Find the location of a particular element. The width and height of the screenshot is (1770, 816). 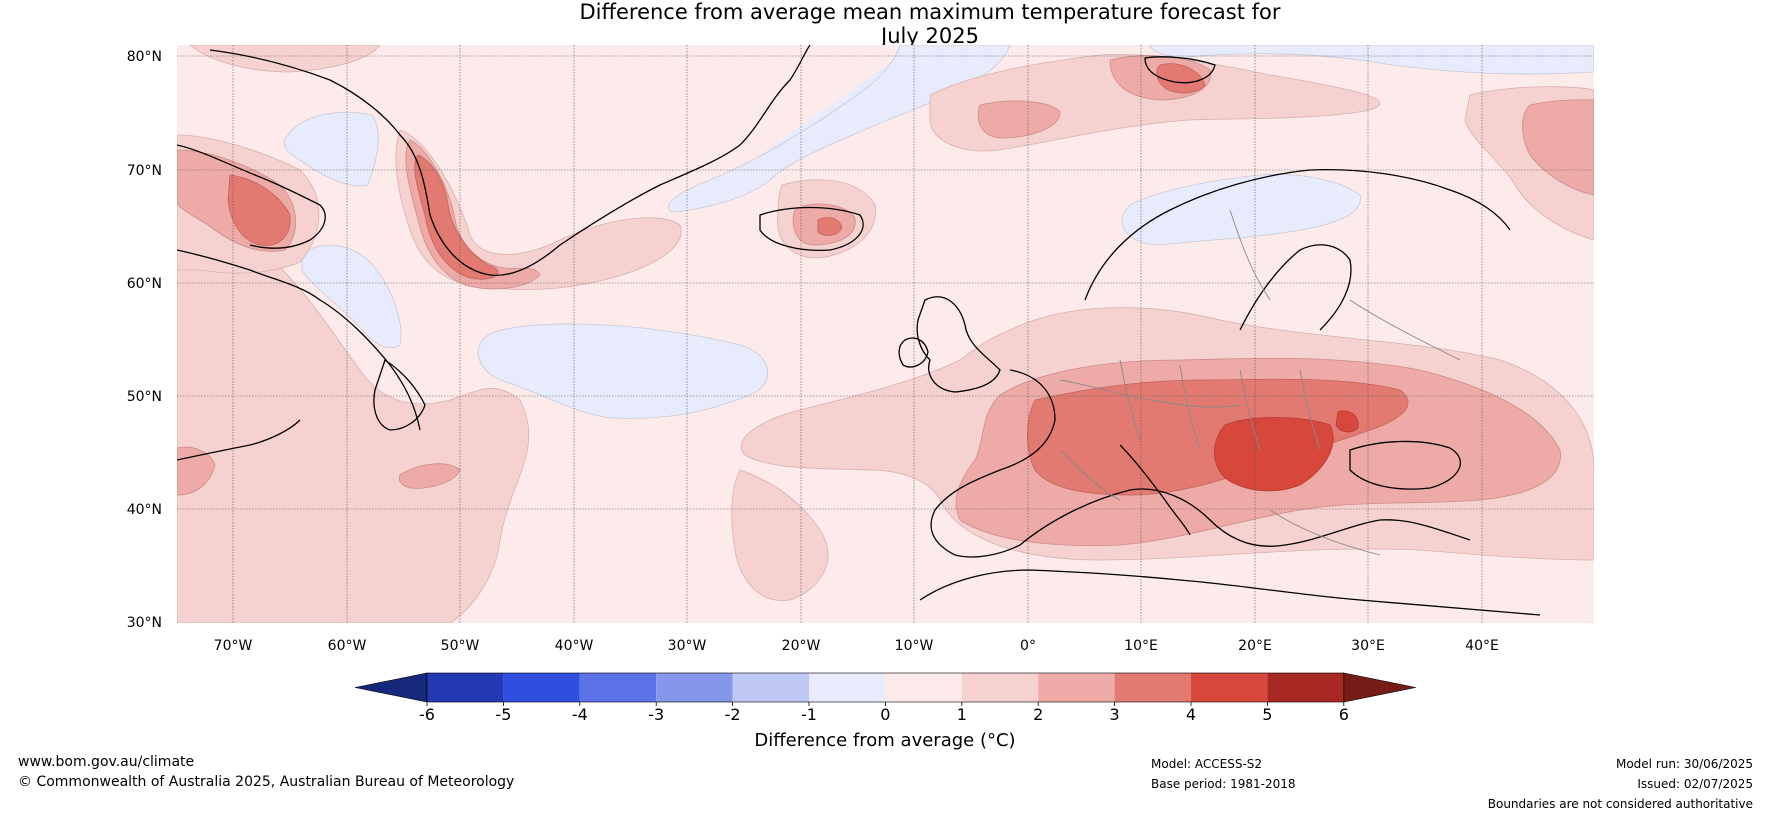

lat-label: 60°N is located at coordinates (144, 284).